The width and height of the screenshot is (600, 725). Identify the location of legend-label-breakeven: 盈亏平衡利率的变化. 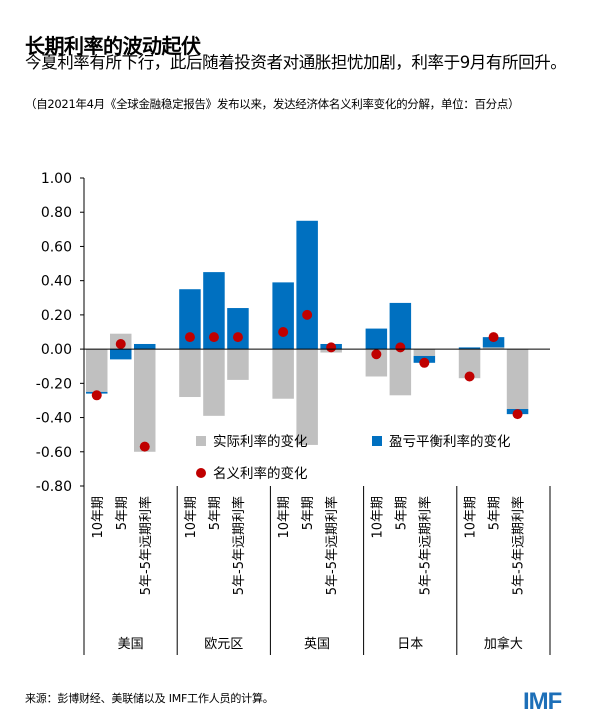
(450, 441).